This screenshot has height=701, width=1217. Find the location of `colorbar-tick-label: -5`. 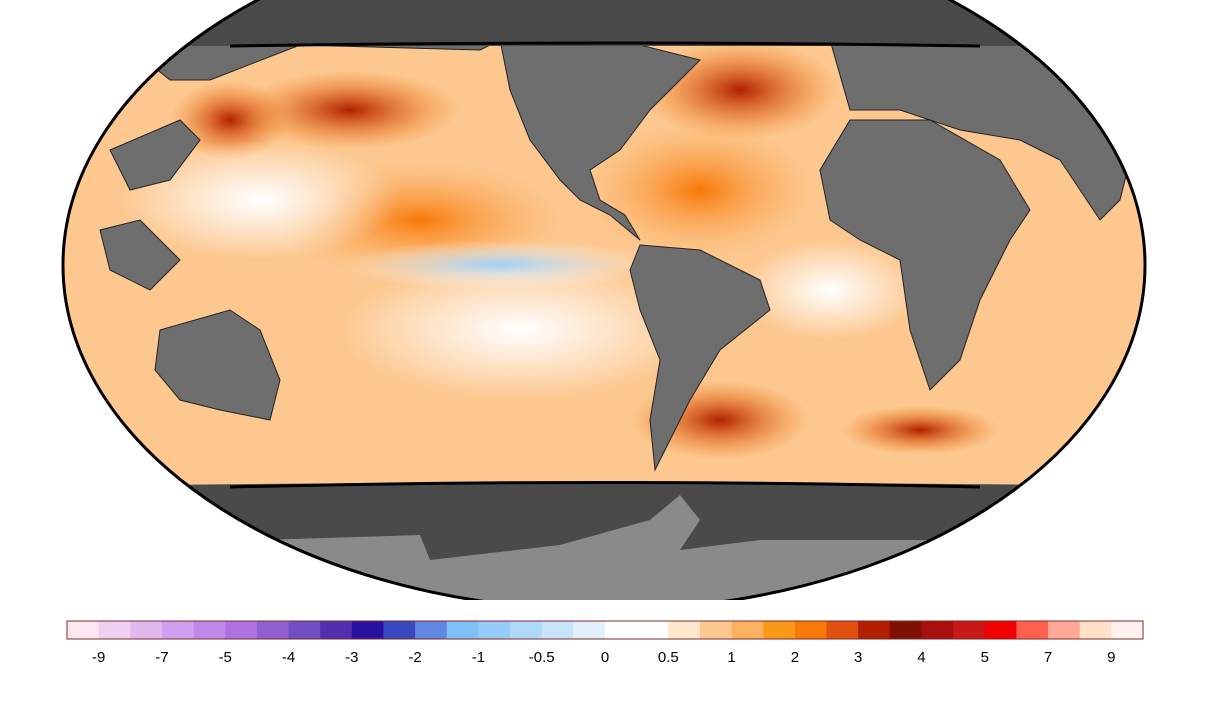

colorbar-tick-label: -5 is located at coordinates (225, 657).